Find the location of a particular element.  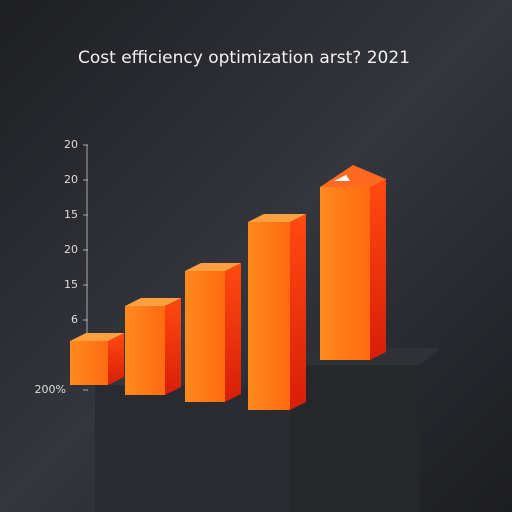

y-tick-label: 6 is located at coordinates (74, 319).